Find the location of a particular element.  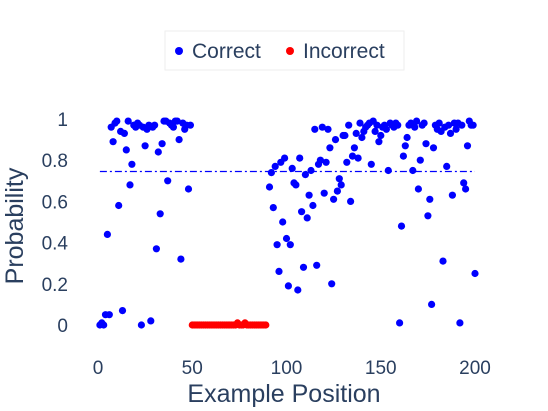

series-incorrect is located at coordinates (229, 324).